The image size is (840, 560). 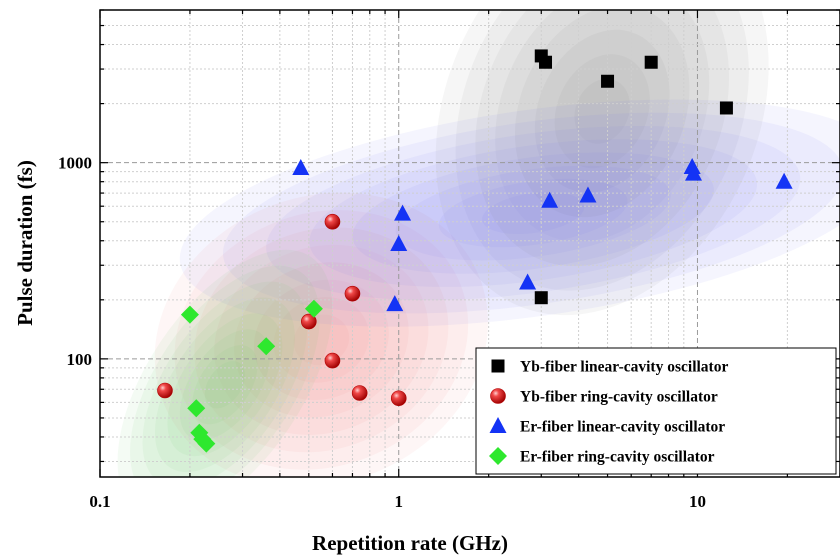 What do you see at coordinates (619, 397) in the screenshot?
I see `legend-label-1: Yb-fiber ring-cavity oscillator` at bounding box center [619, 397].